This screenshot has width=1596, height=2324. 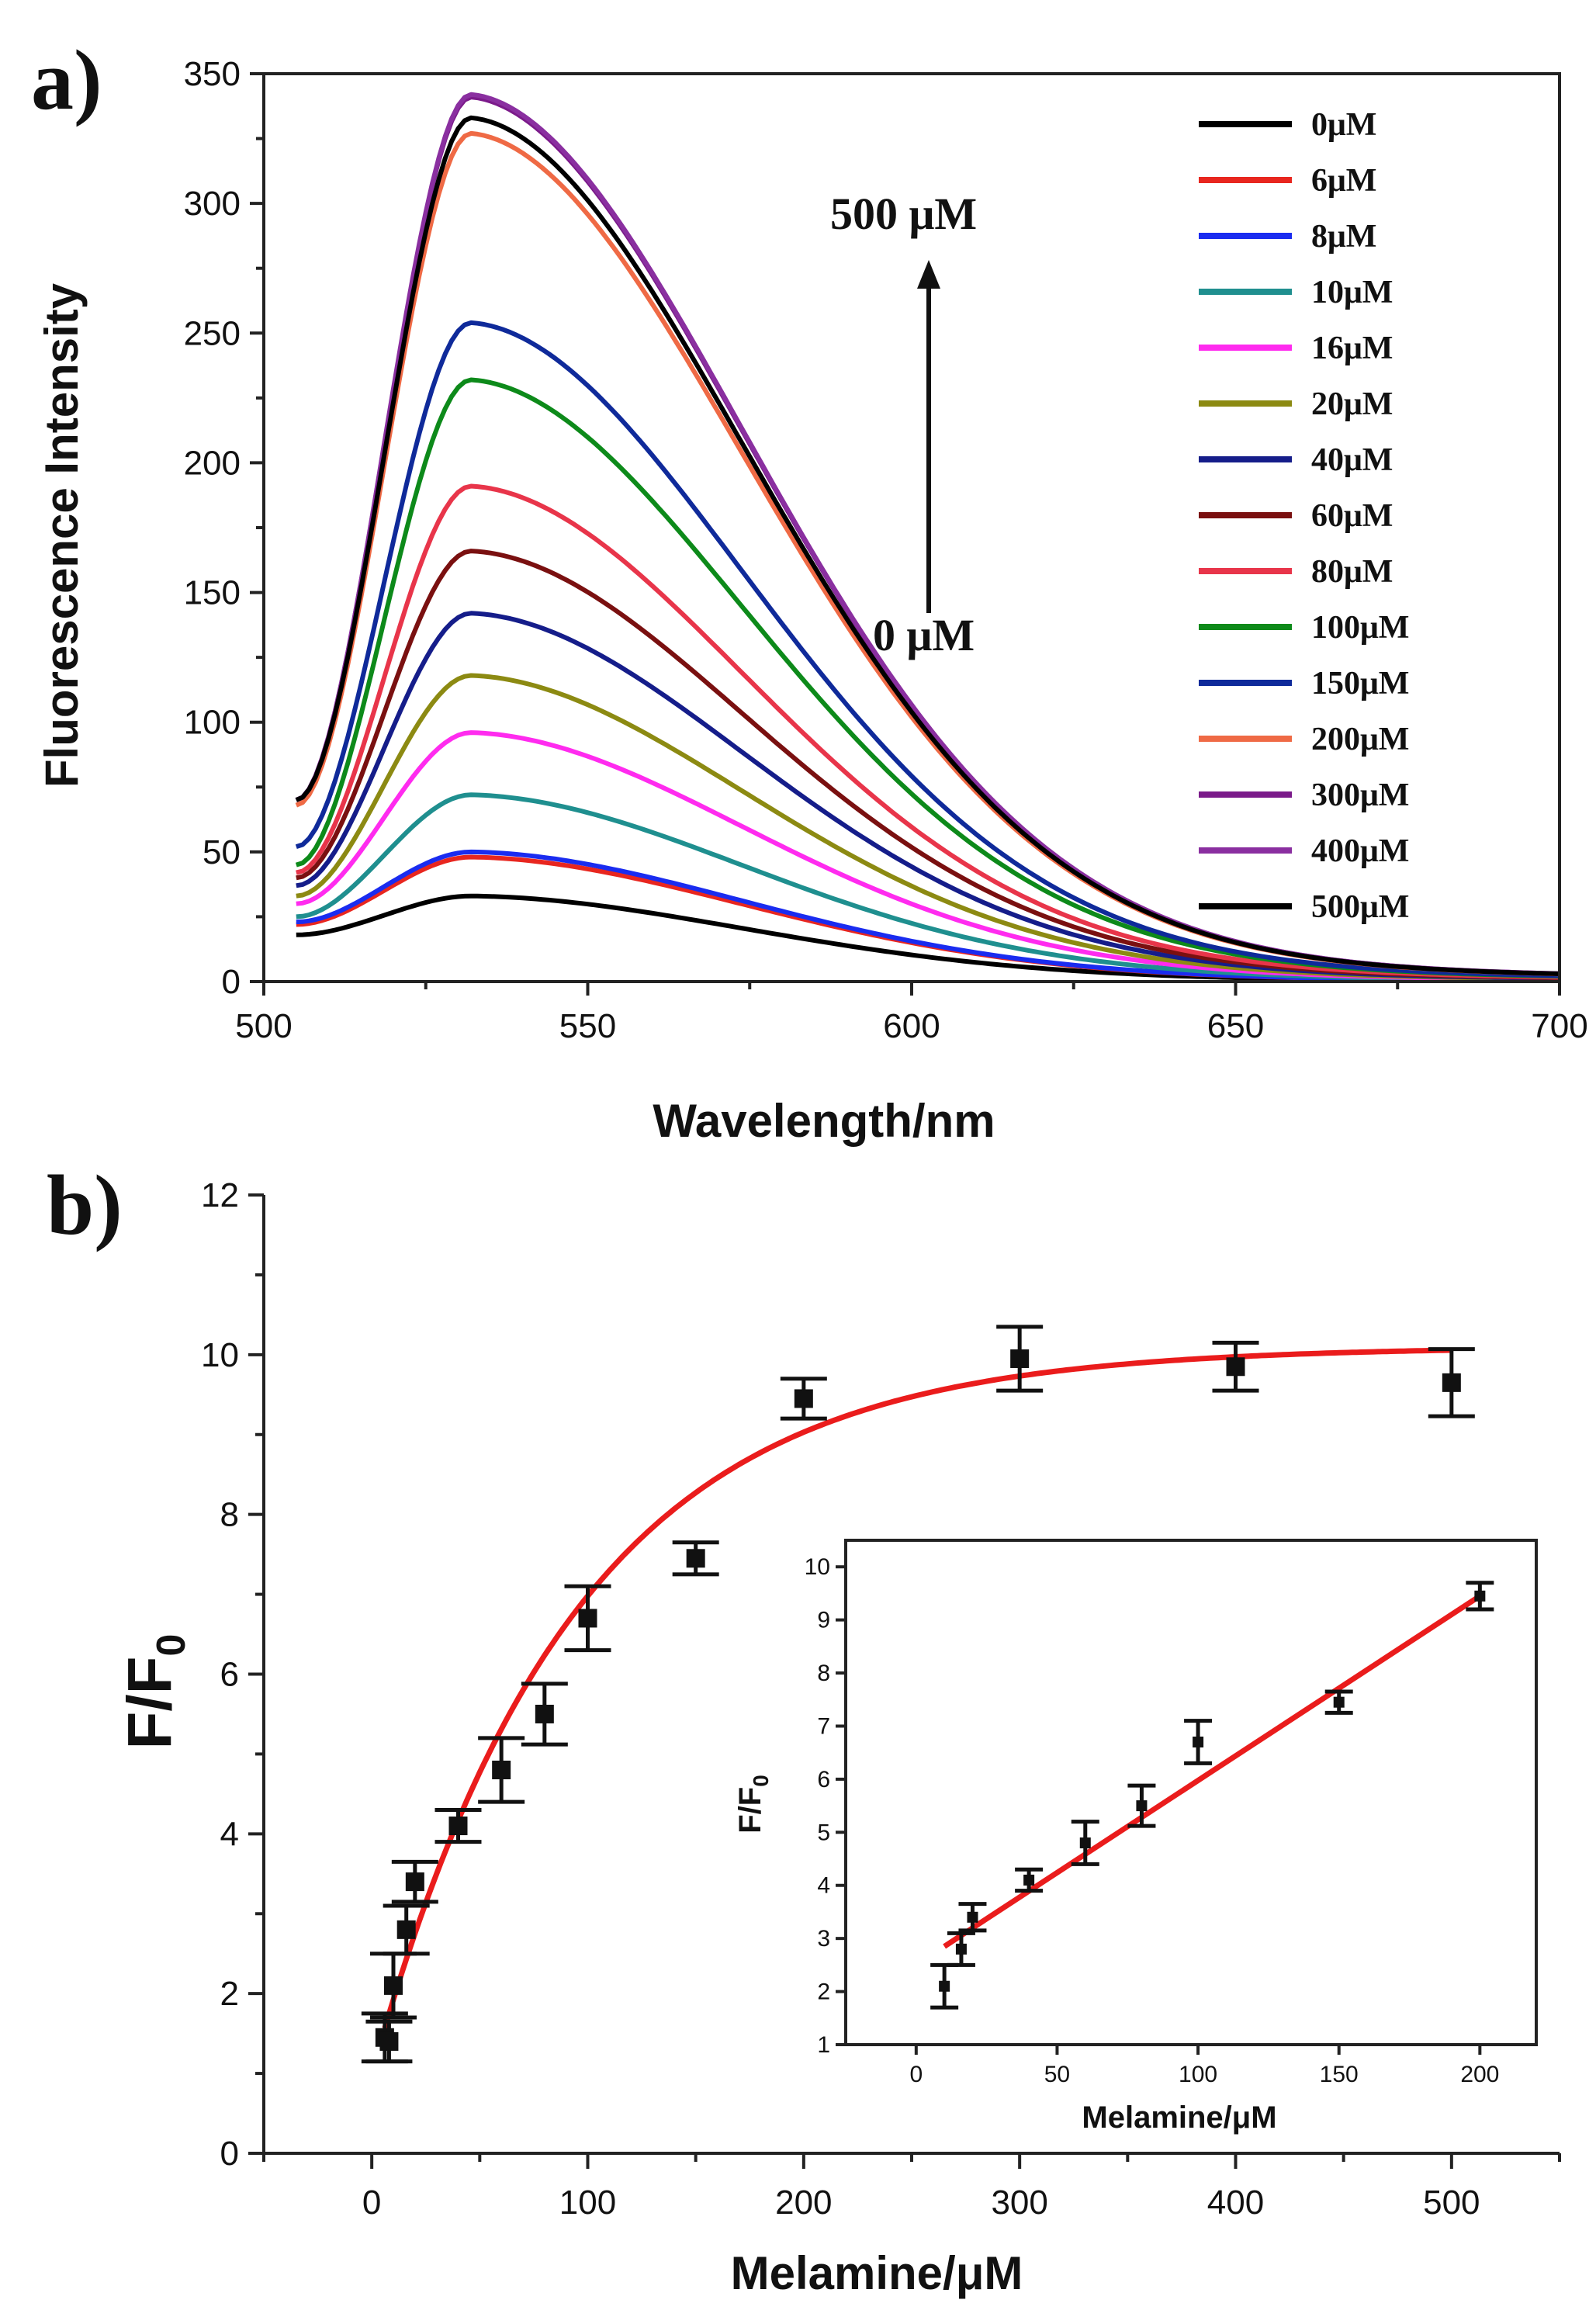 I want to click on inset-x-tick-label: 0, so click(x=916, y=2074).